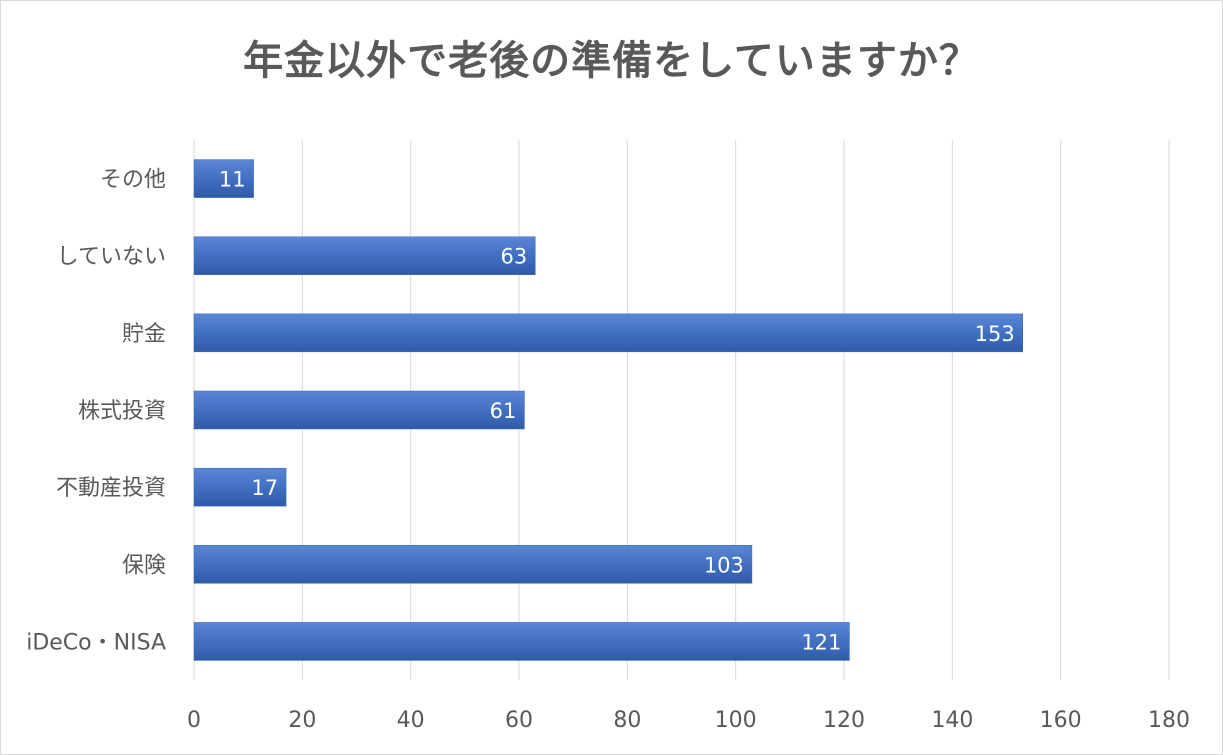 This screenshot has height=755, width=1223. What do you see at coordinates (232, 180) in the screenshot?
I see `data-label: 11` at bounding box center [232, 180].